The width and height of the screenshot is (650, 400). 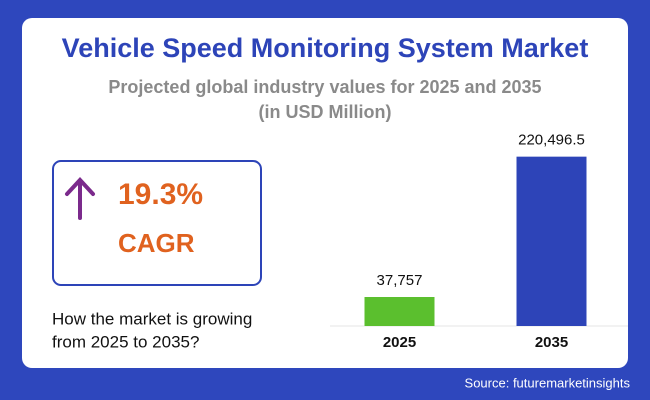 What do you see at coordinates (399, 342) in the screenshot?
I see `x-tick-label: 2025` at bounding box center [399, 342].